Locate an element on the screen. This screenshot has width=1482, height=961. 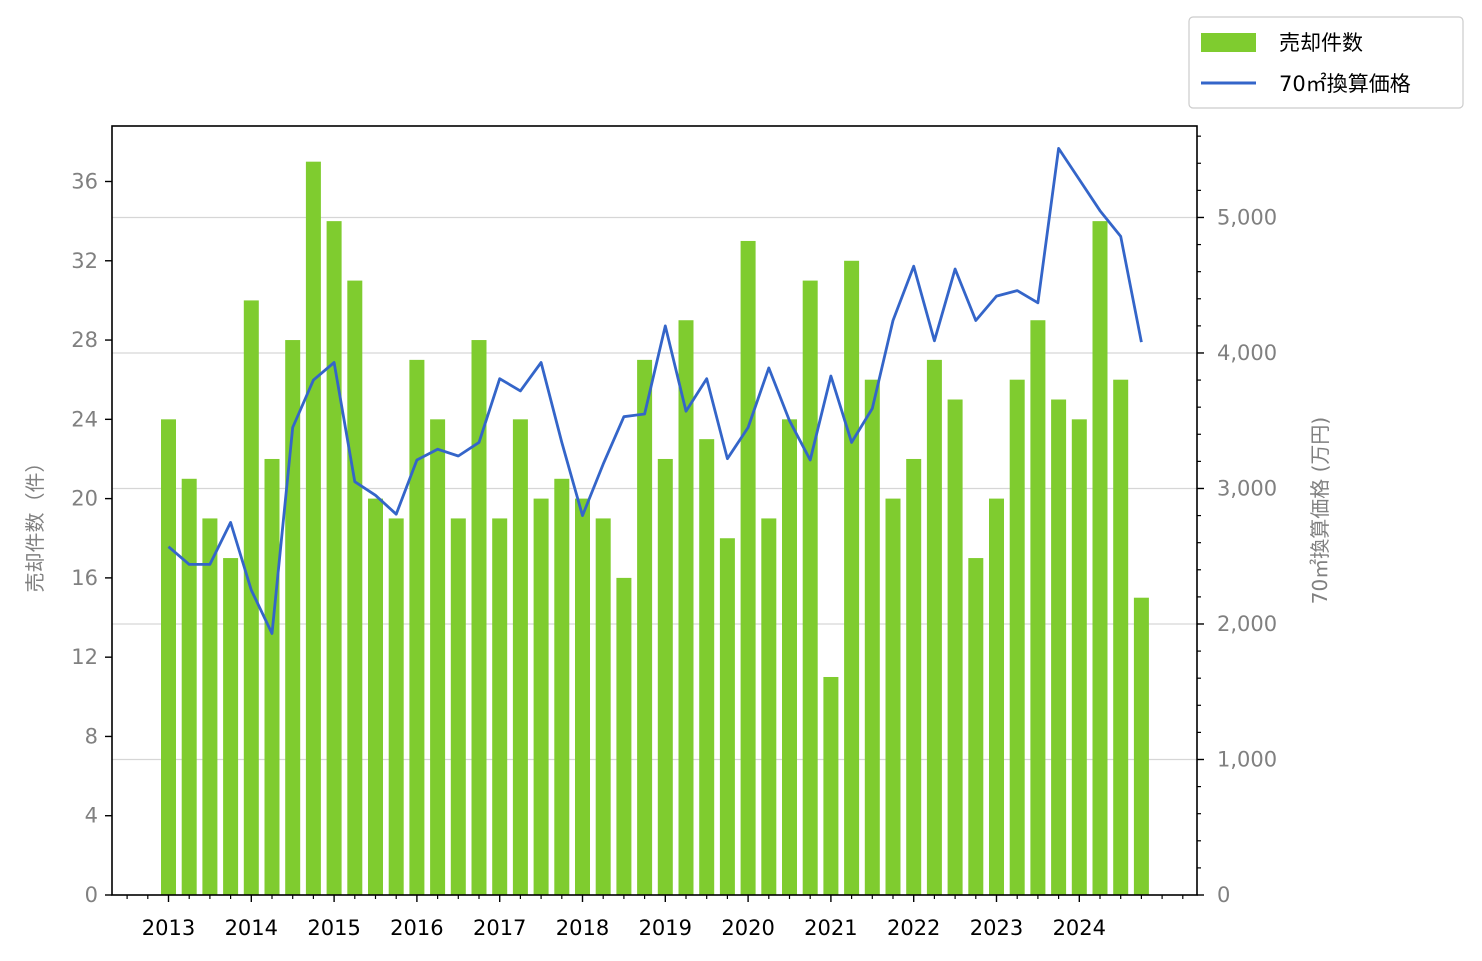
right-tick-label: 0 is located at coordinates (1223, 895).